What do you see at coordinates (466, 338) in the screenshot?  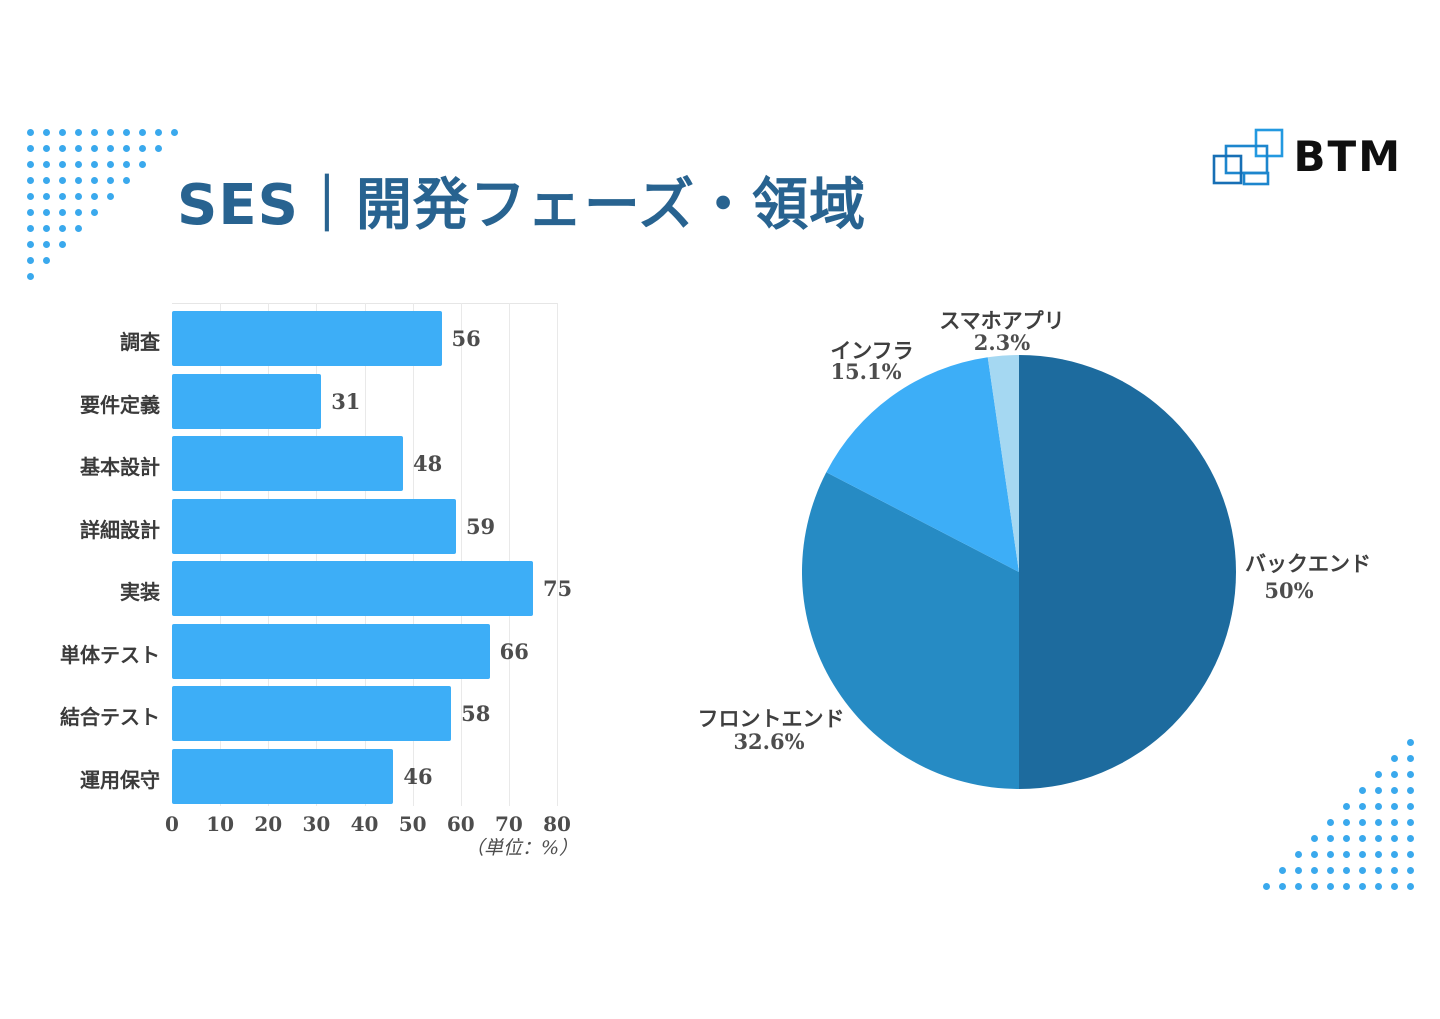 I see `bar-value-label: 56` at bounding box center [466, 338].